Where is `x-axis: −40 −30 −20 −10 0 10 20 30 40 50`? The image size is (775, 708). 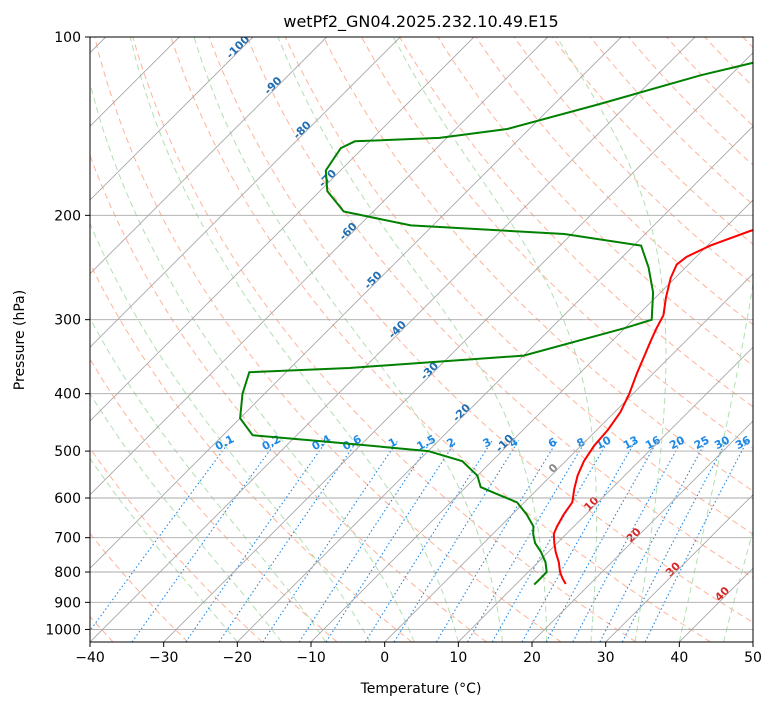
x-axis: −40 −30 −20 −10 0 10 20 30 40 50 is located at coordinates (418, 654).